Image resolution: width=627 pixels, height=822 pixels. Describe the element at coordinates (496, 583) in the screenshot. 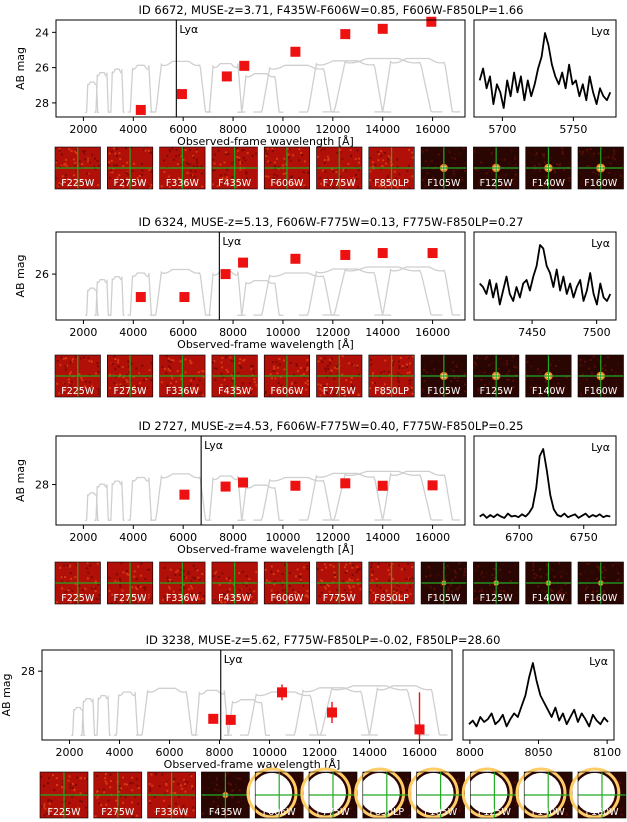

I see `stamp-f125w: F125W` at that location.